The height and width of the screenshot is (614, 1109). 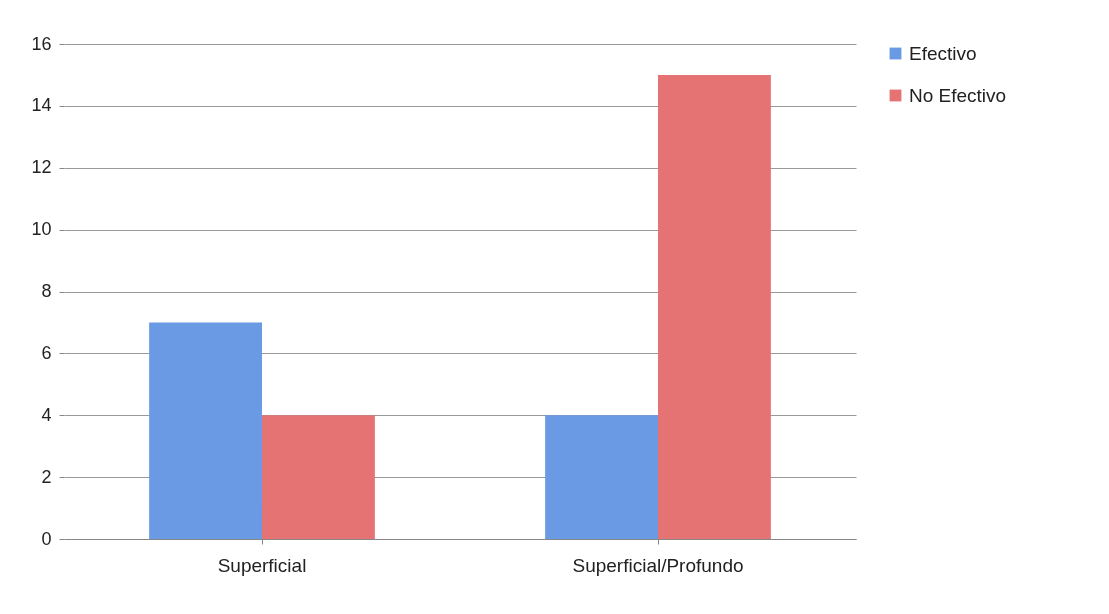 I want to click on x-tick-label: Superficial, so click(x=262, y=565).